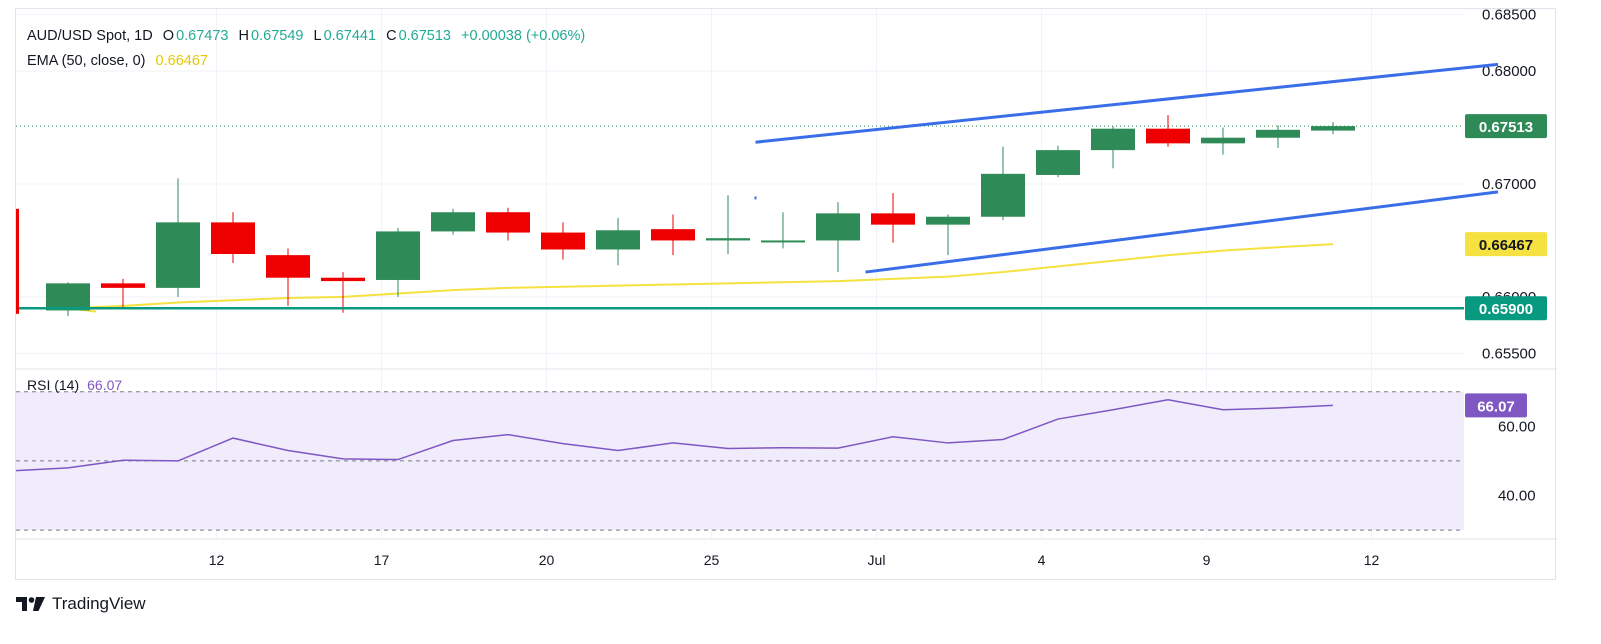 The width and height of the screenshot is (1601, 644). Describe the element at coordinates (1517, 496) in the screenshot. I see `rsi-y-tick-label: 40.00` at that location.